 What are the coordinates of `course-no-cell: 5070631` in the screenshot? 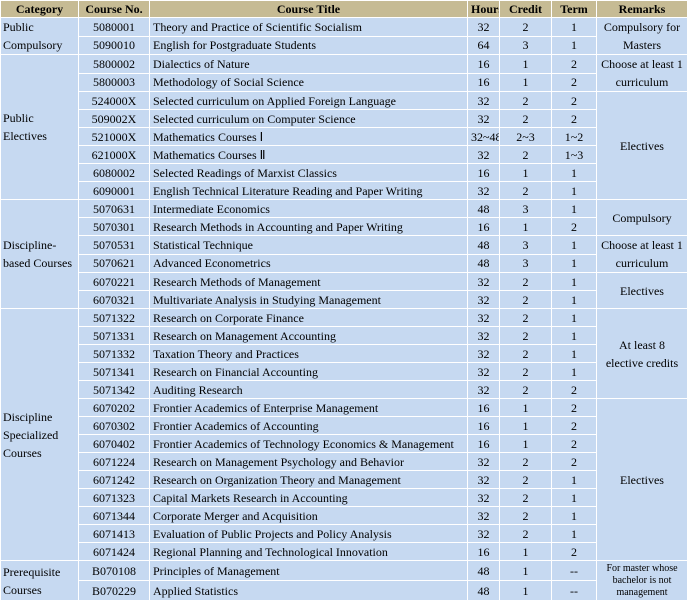 It's located at (114, 209).